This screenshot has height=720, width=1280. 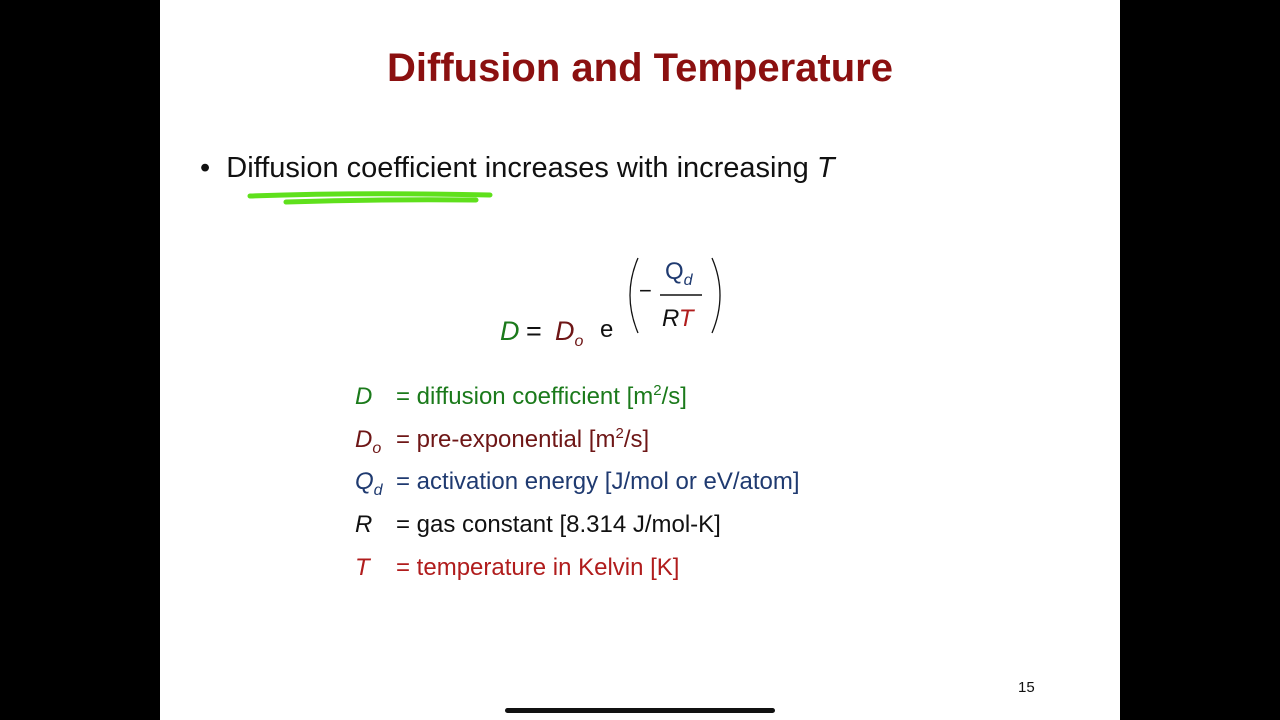 I want to click on numerator-symbol: Q, so click(x=674, y=271).